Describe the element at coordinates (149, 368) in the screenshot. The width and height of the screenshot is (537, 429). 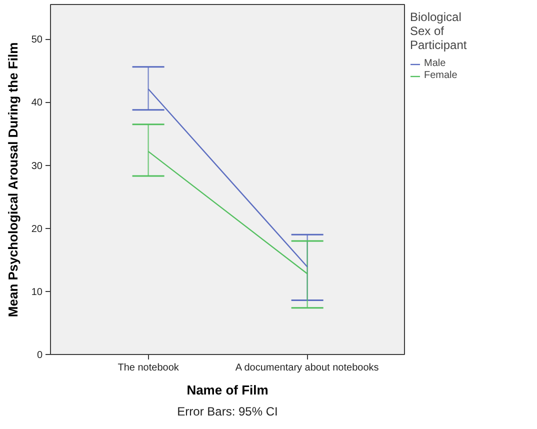
I see `x-tick-label: The notebook` at that location.